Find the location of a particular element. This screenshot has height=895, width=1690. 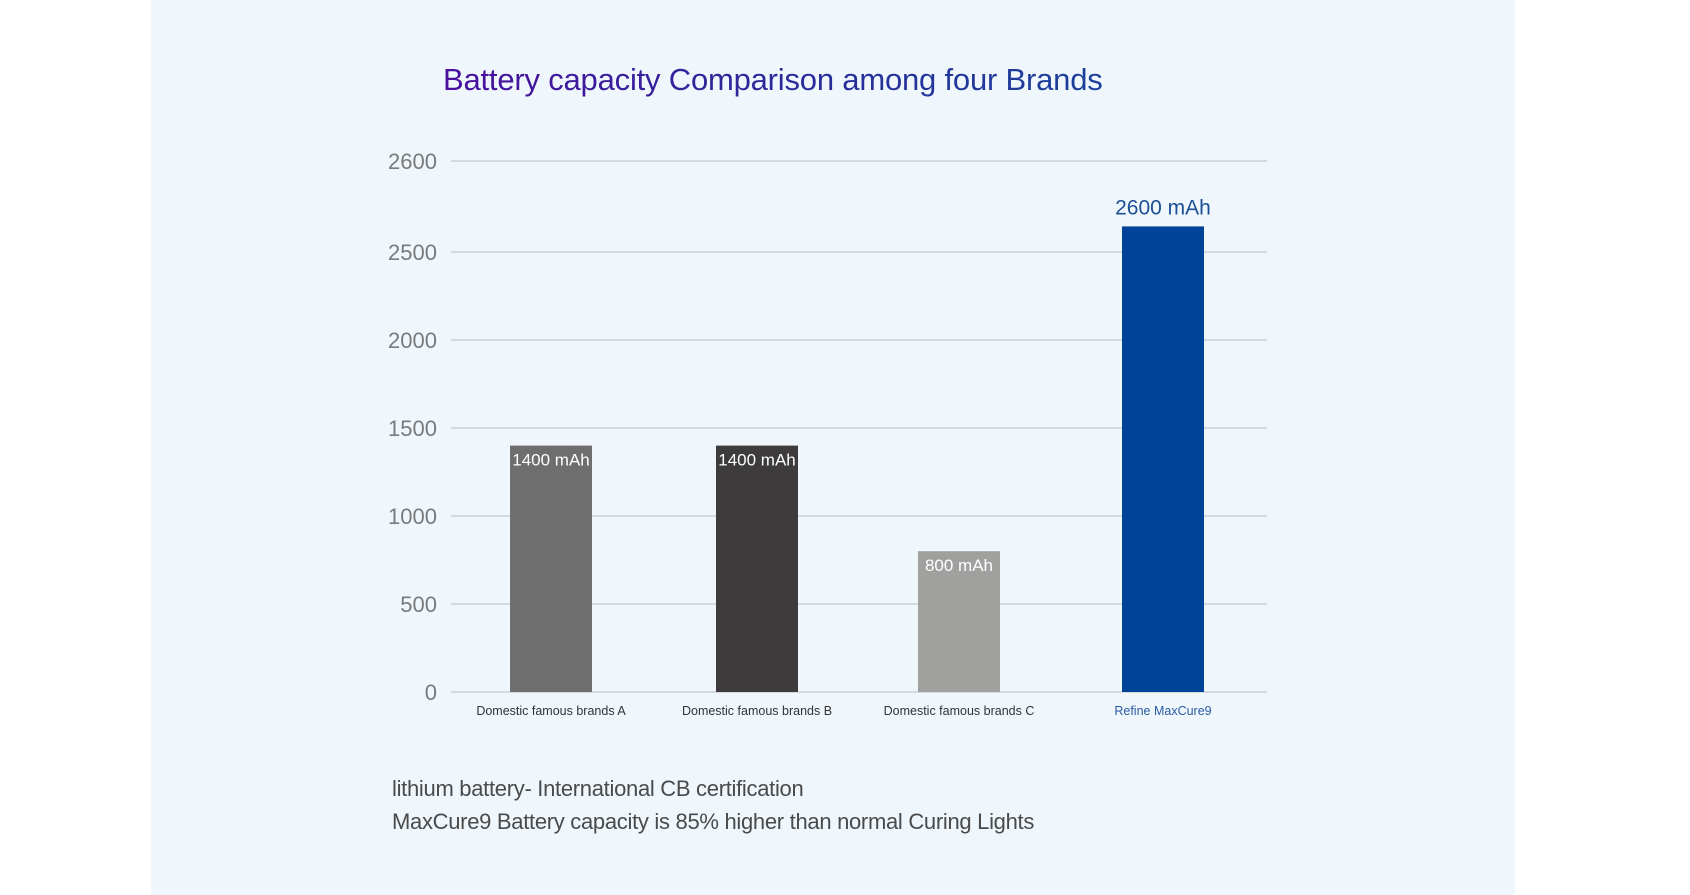

y-tick-label: 500 is located at coordinates (418, 604).